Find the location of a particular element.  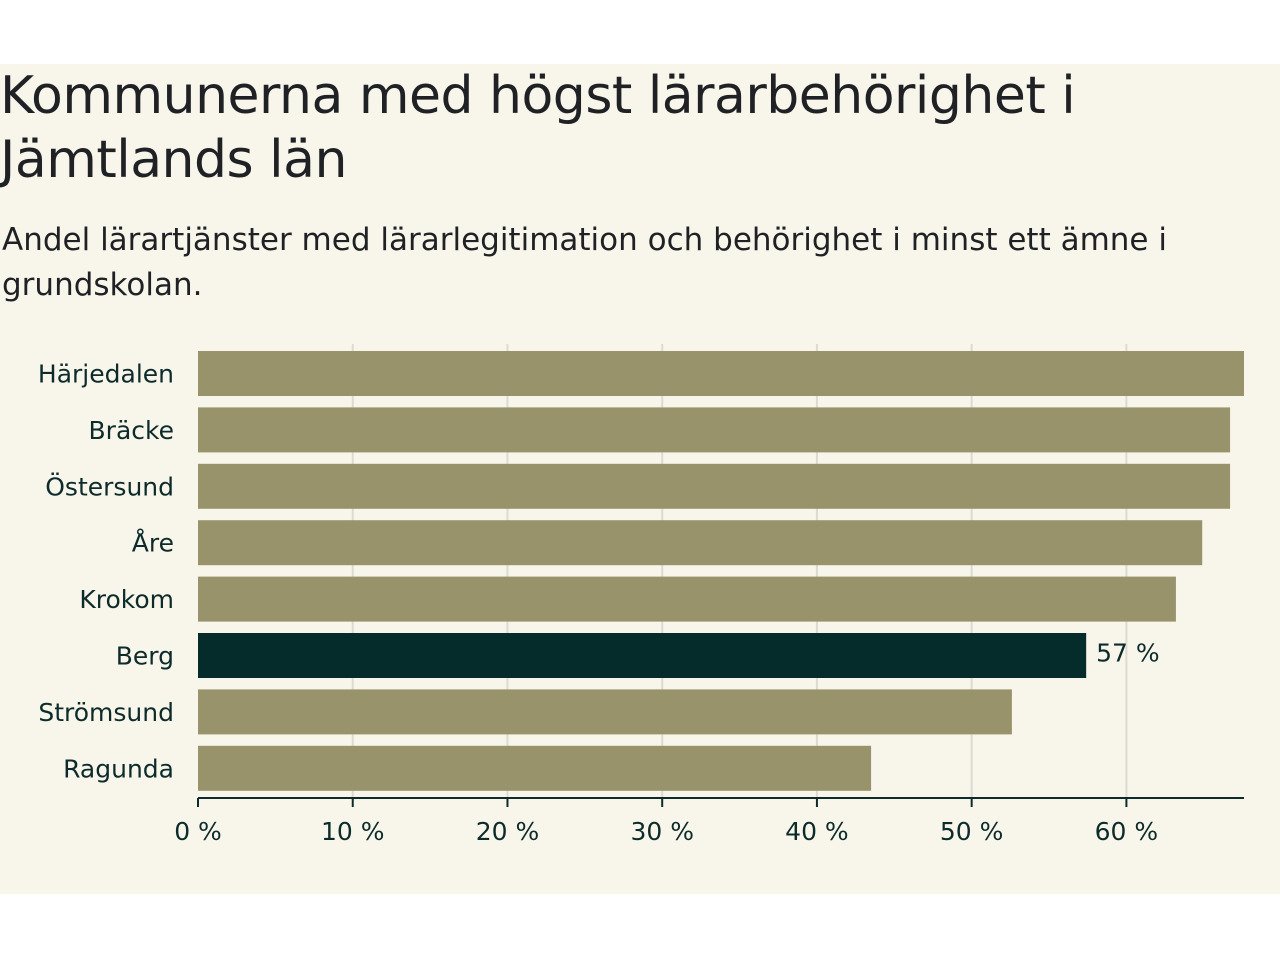

bar-berg is located at coordinates (642, 655).